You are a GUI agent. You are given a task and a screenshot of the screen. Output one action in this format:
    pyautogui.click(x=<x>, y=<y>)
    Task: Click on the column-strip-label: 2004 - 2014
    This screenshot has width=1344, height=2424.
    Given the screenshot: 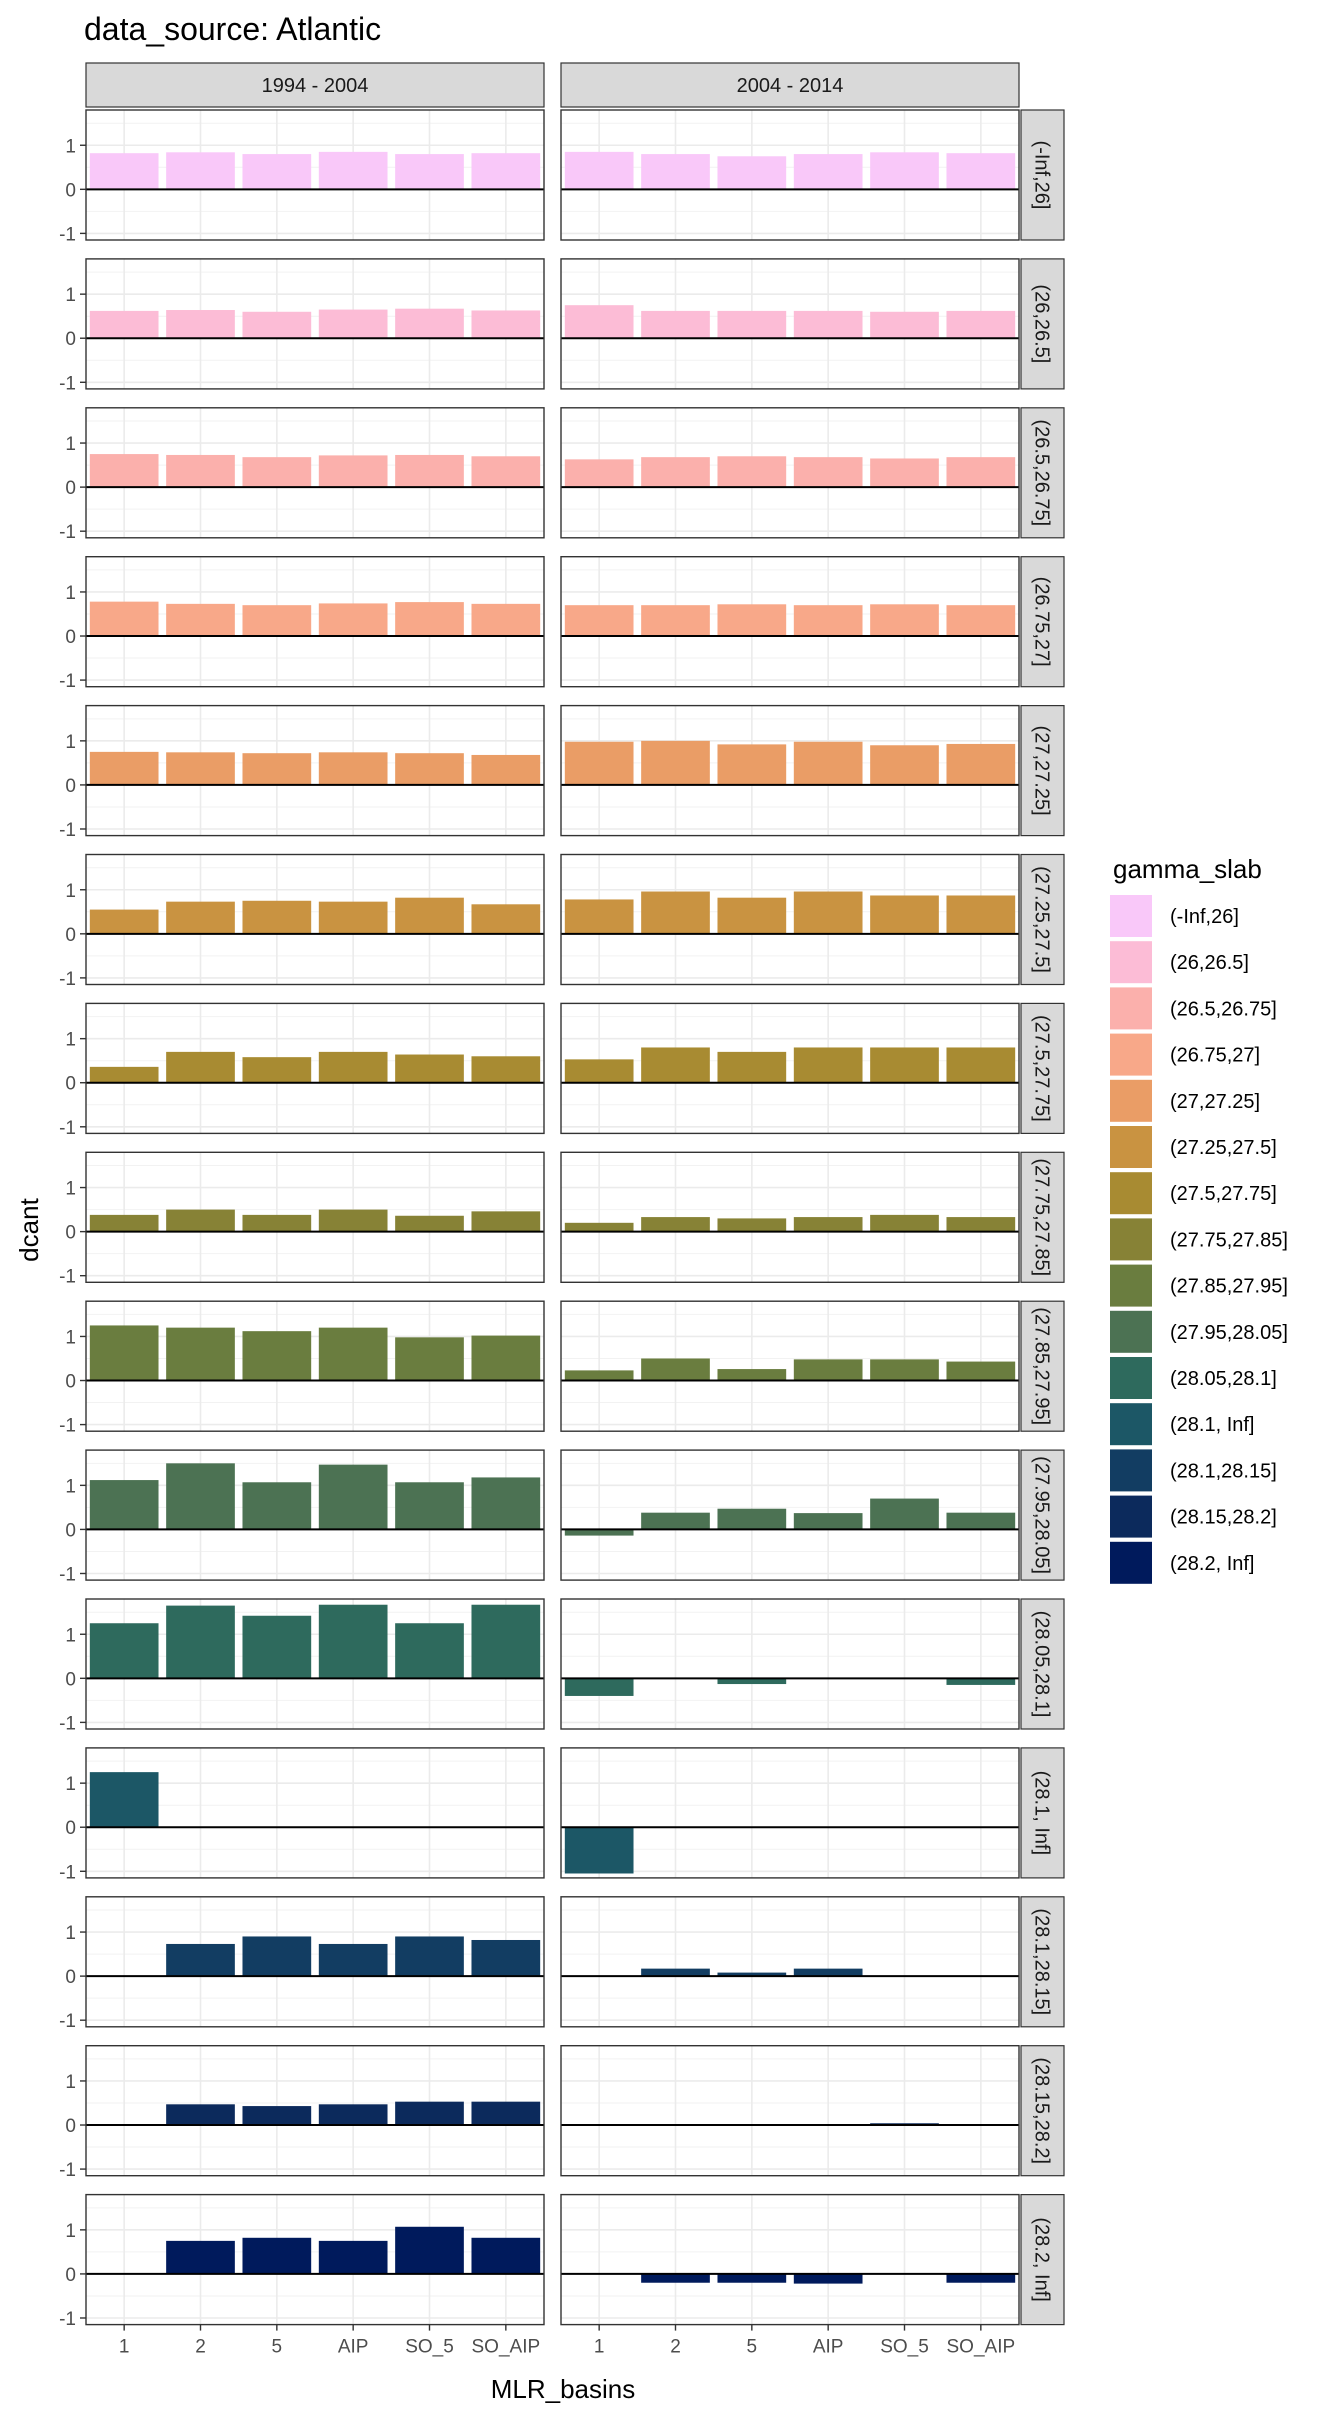 What is the action you would take?
    pyautogui.click(x=790, y=86)
    